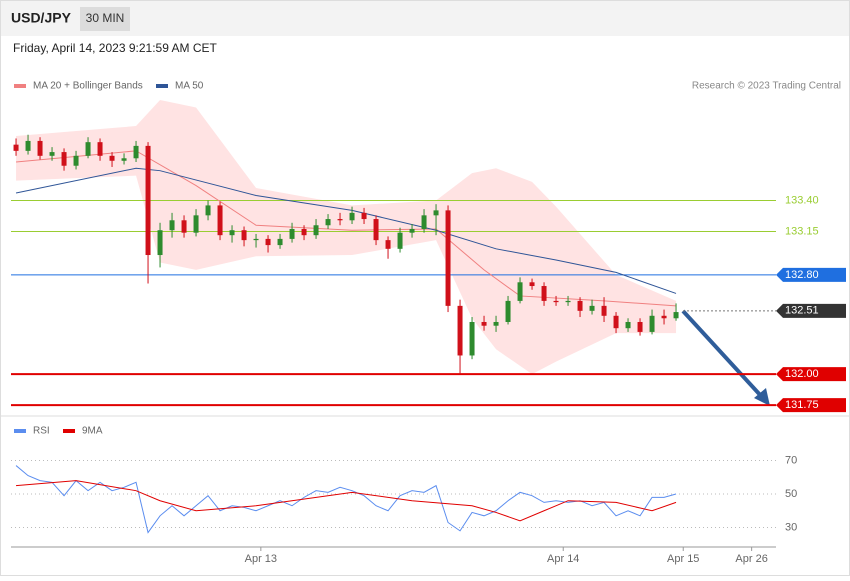 The image size is (850, 581). I want to click on symbol: USD/JPY, so click(41, 18).